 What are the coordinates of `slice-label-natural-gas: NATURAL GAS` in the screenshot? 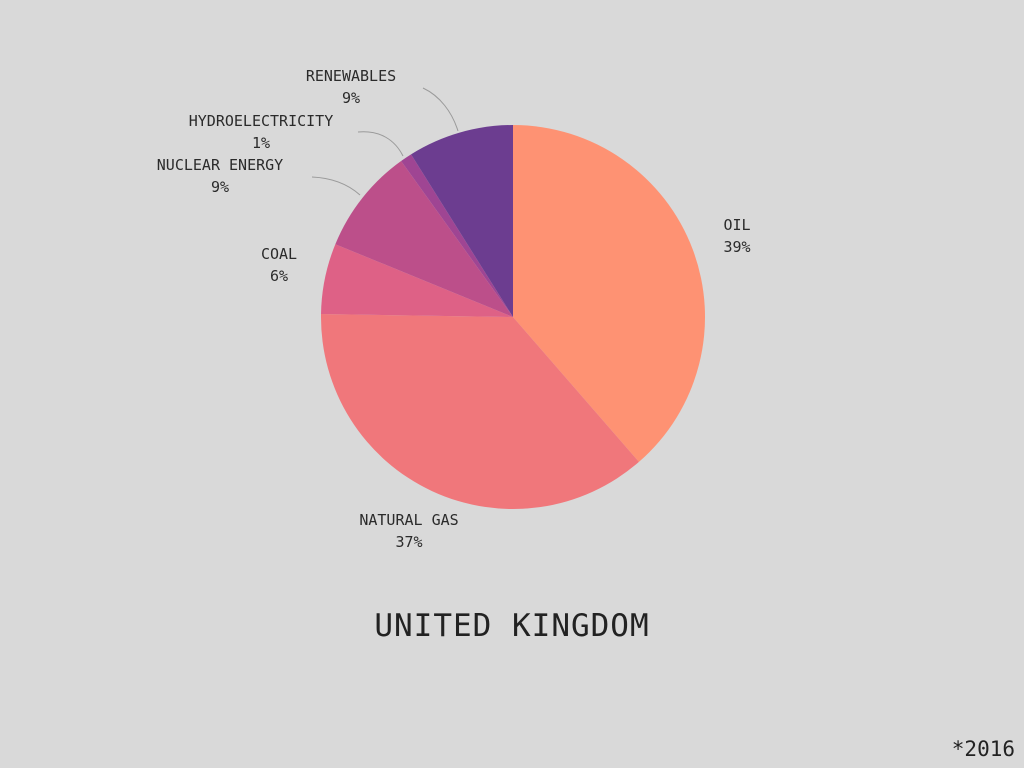 It's located at (408, 520).